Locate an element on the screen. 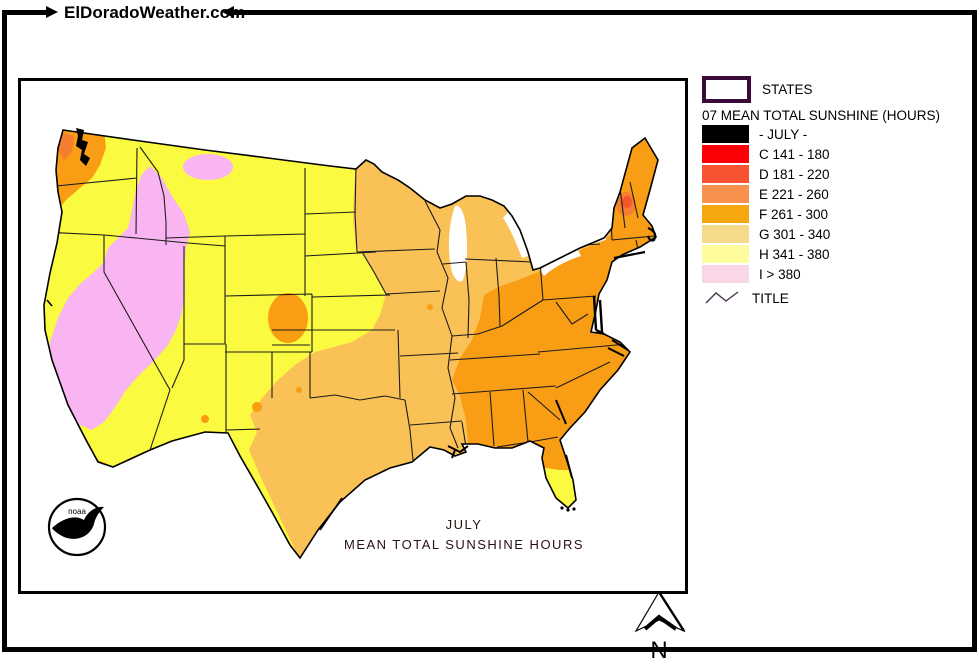  mississippi-delta is located at coordinates (458, 452).